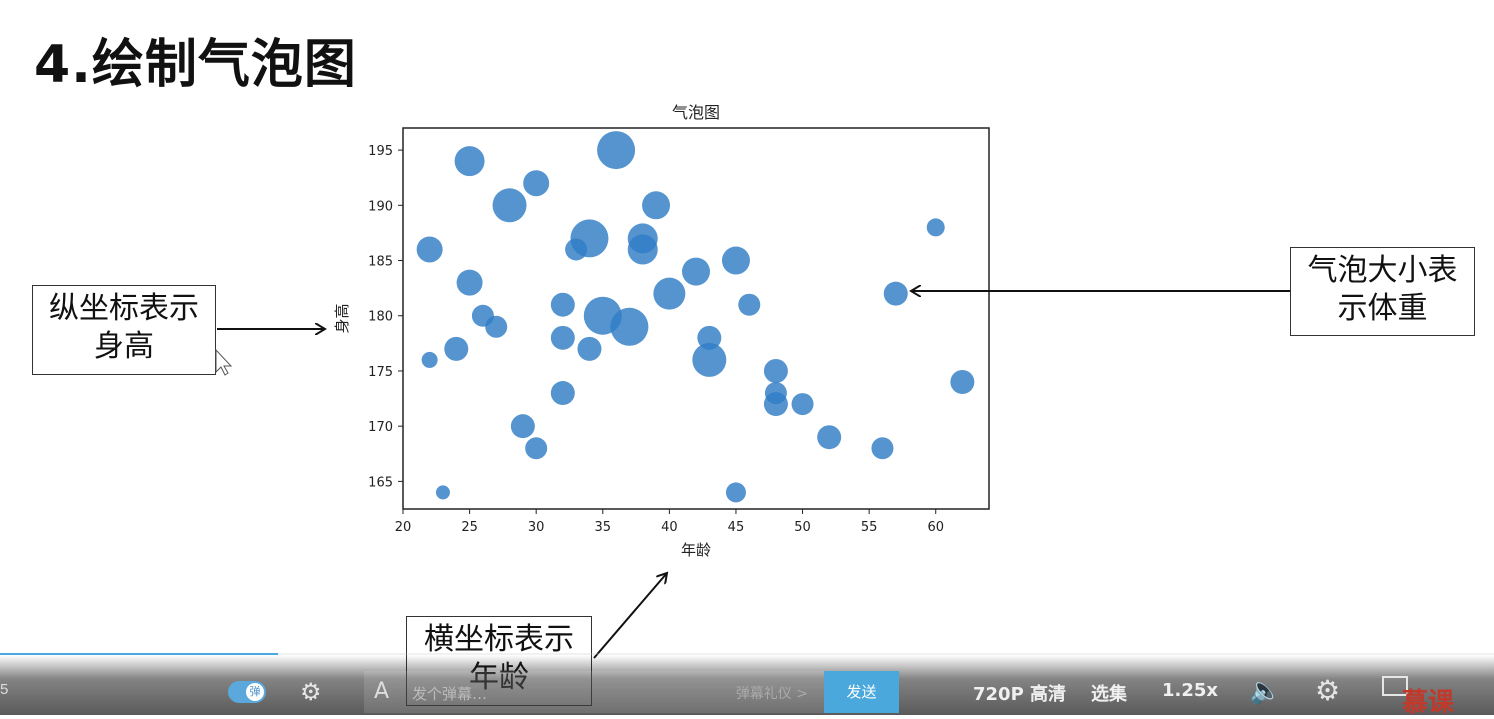  Describe the element at coordinates (802, 527) in the screenshot. I see `x-tick-label: 50` at that location.